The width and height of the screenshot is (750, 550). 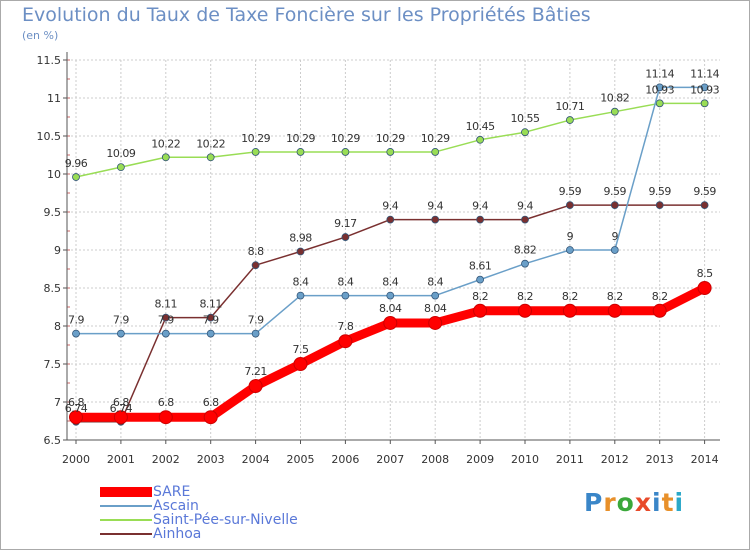 What do you see at coordinates (480, 266) in the screenshot?
I see `data-label: 8.61` at bounding box center [480, 266].